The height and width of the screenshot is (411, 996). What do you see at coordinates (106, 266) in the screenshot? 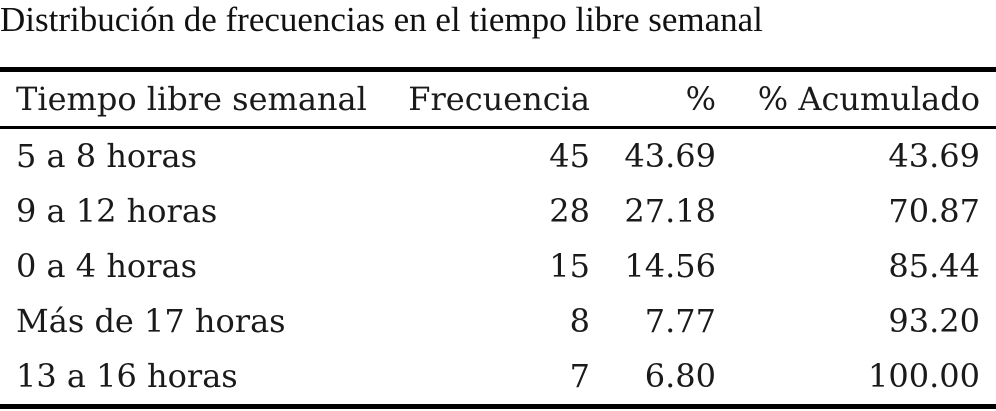
I see `cell-tiempo: 0 a 4 horas` at bounding box center [106, 266].